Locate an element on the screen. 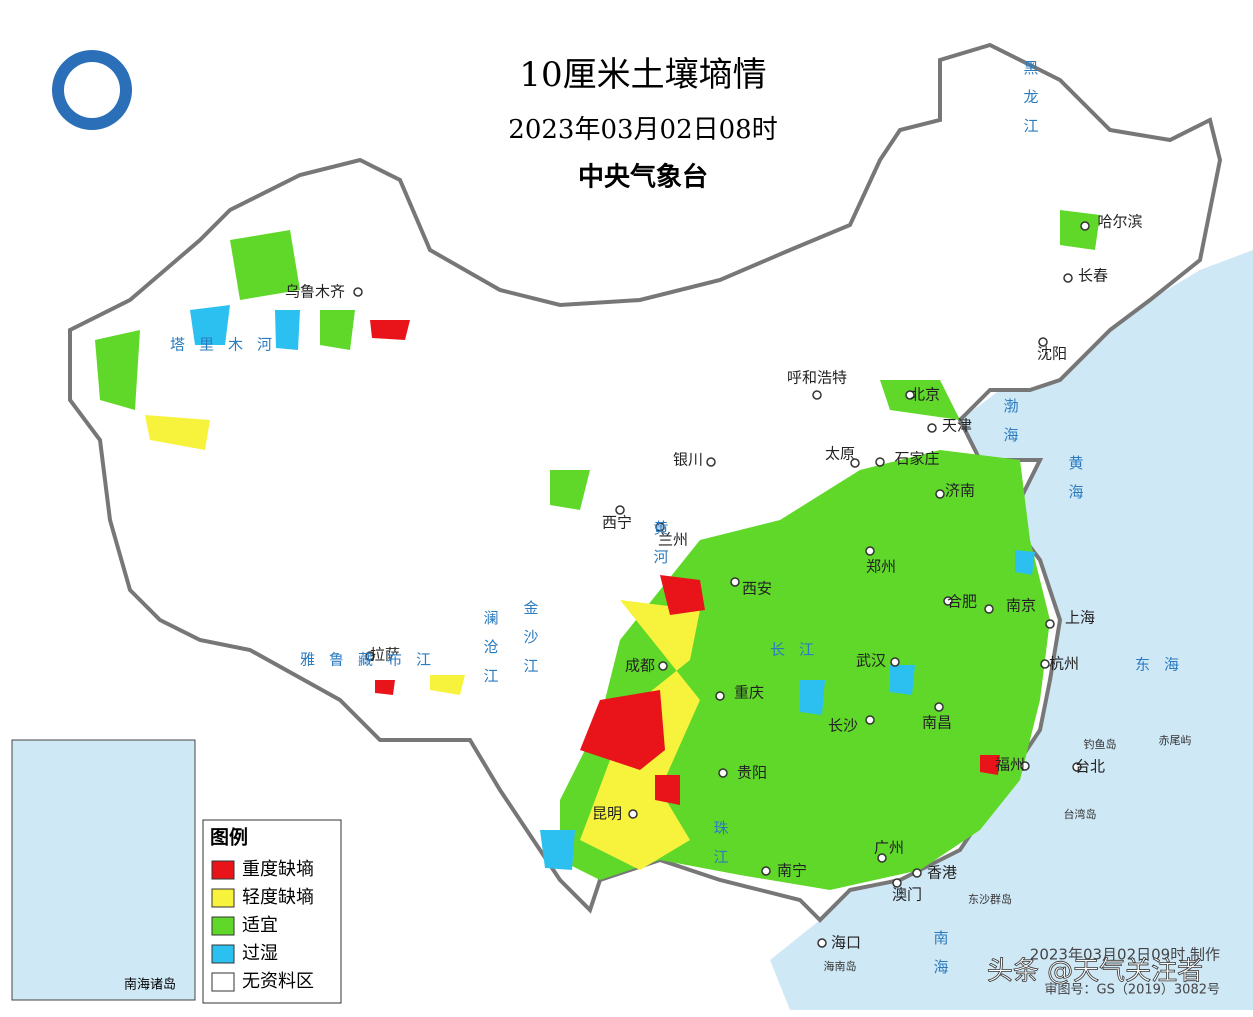 This screenshot has height=1017, width=1253. watermark: 头条 @天气关注者 is located at coordinates (1095, 972).